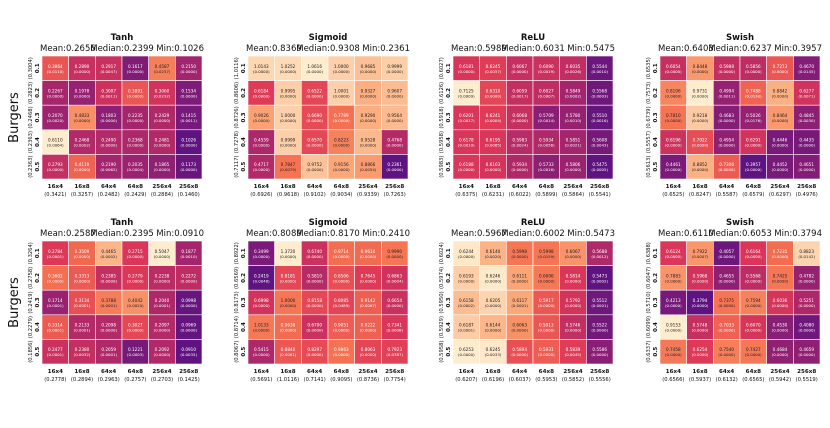 This screenshot has width=830, height=428. I want to click on cell-value: 0.5998, so click(546, 251).